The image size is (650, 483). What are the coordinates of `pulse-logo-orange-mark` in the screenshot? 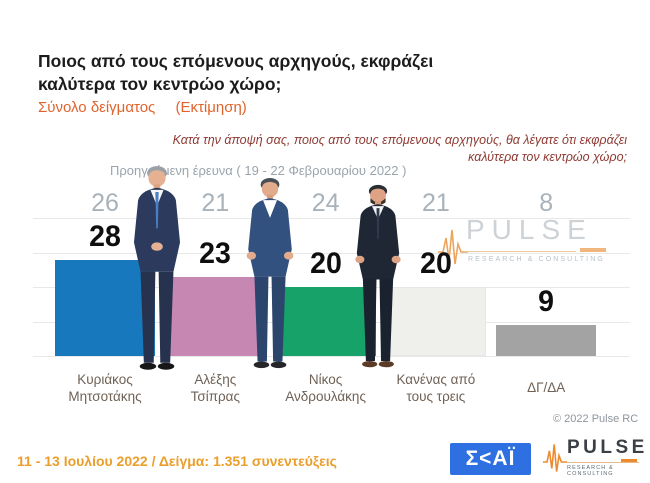 It's located at (629, 460).